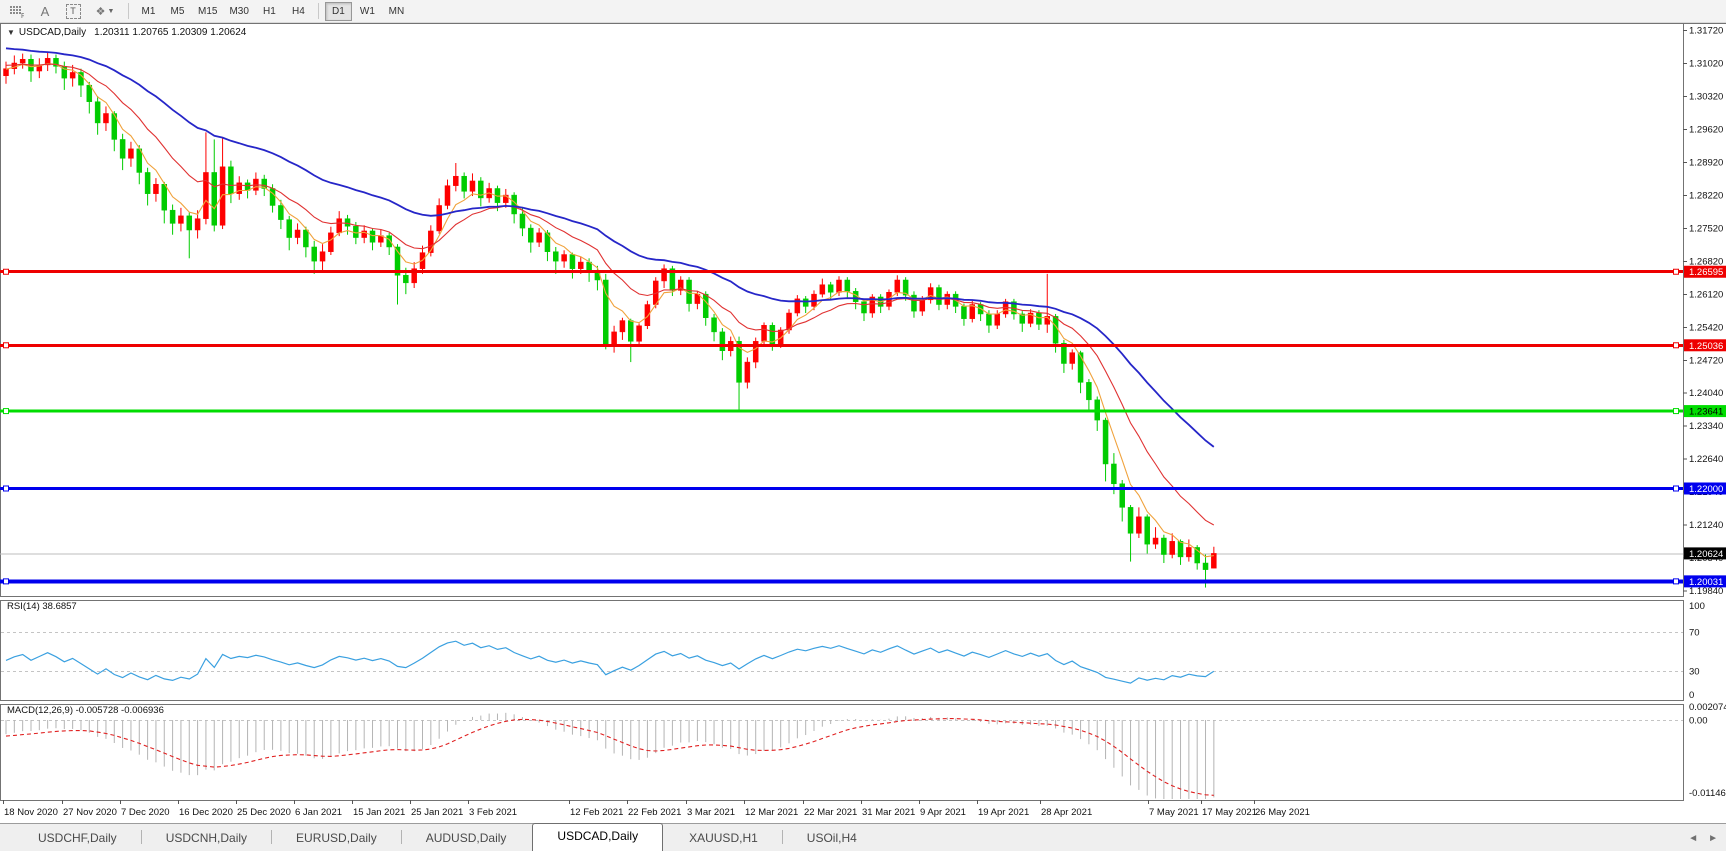 This screenshot has height=851, width=1726. Describe the element at coordinates (22, 15) in the screenshot. I see `svg-text: F` at that location.